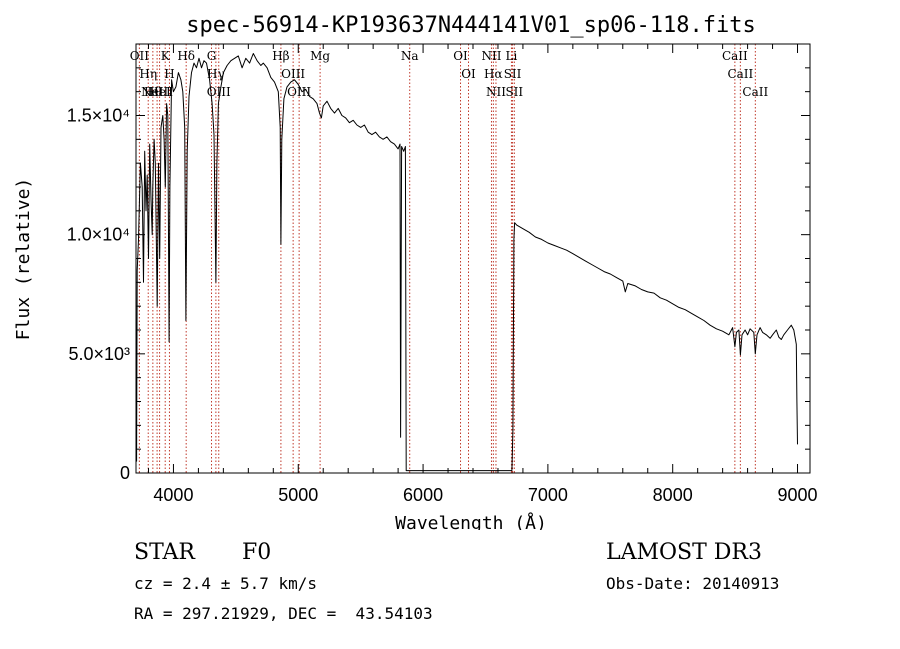  What do you see at coordinates (212, 56) in the screenshot?
I see `emission-line-label: G` at bounding box center [212, 56].